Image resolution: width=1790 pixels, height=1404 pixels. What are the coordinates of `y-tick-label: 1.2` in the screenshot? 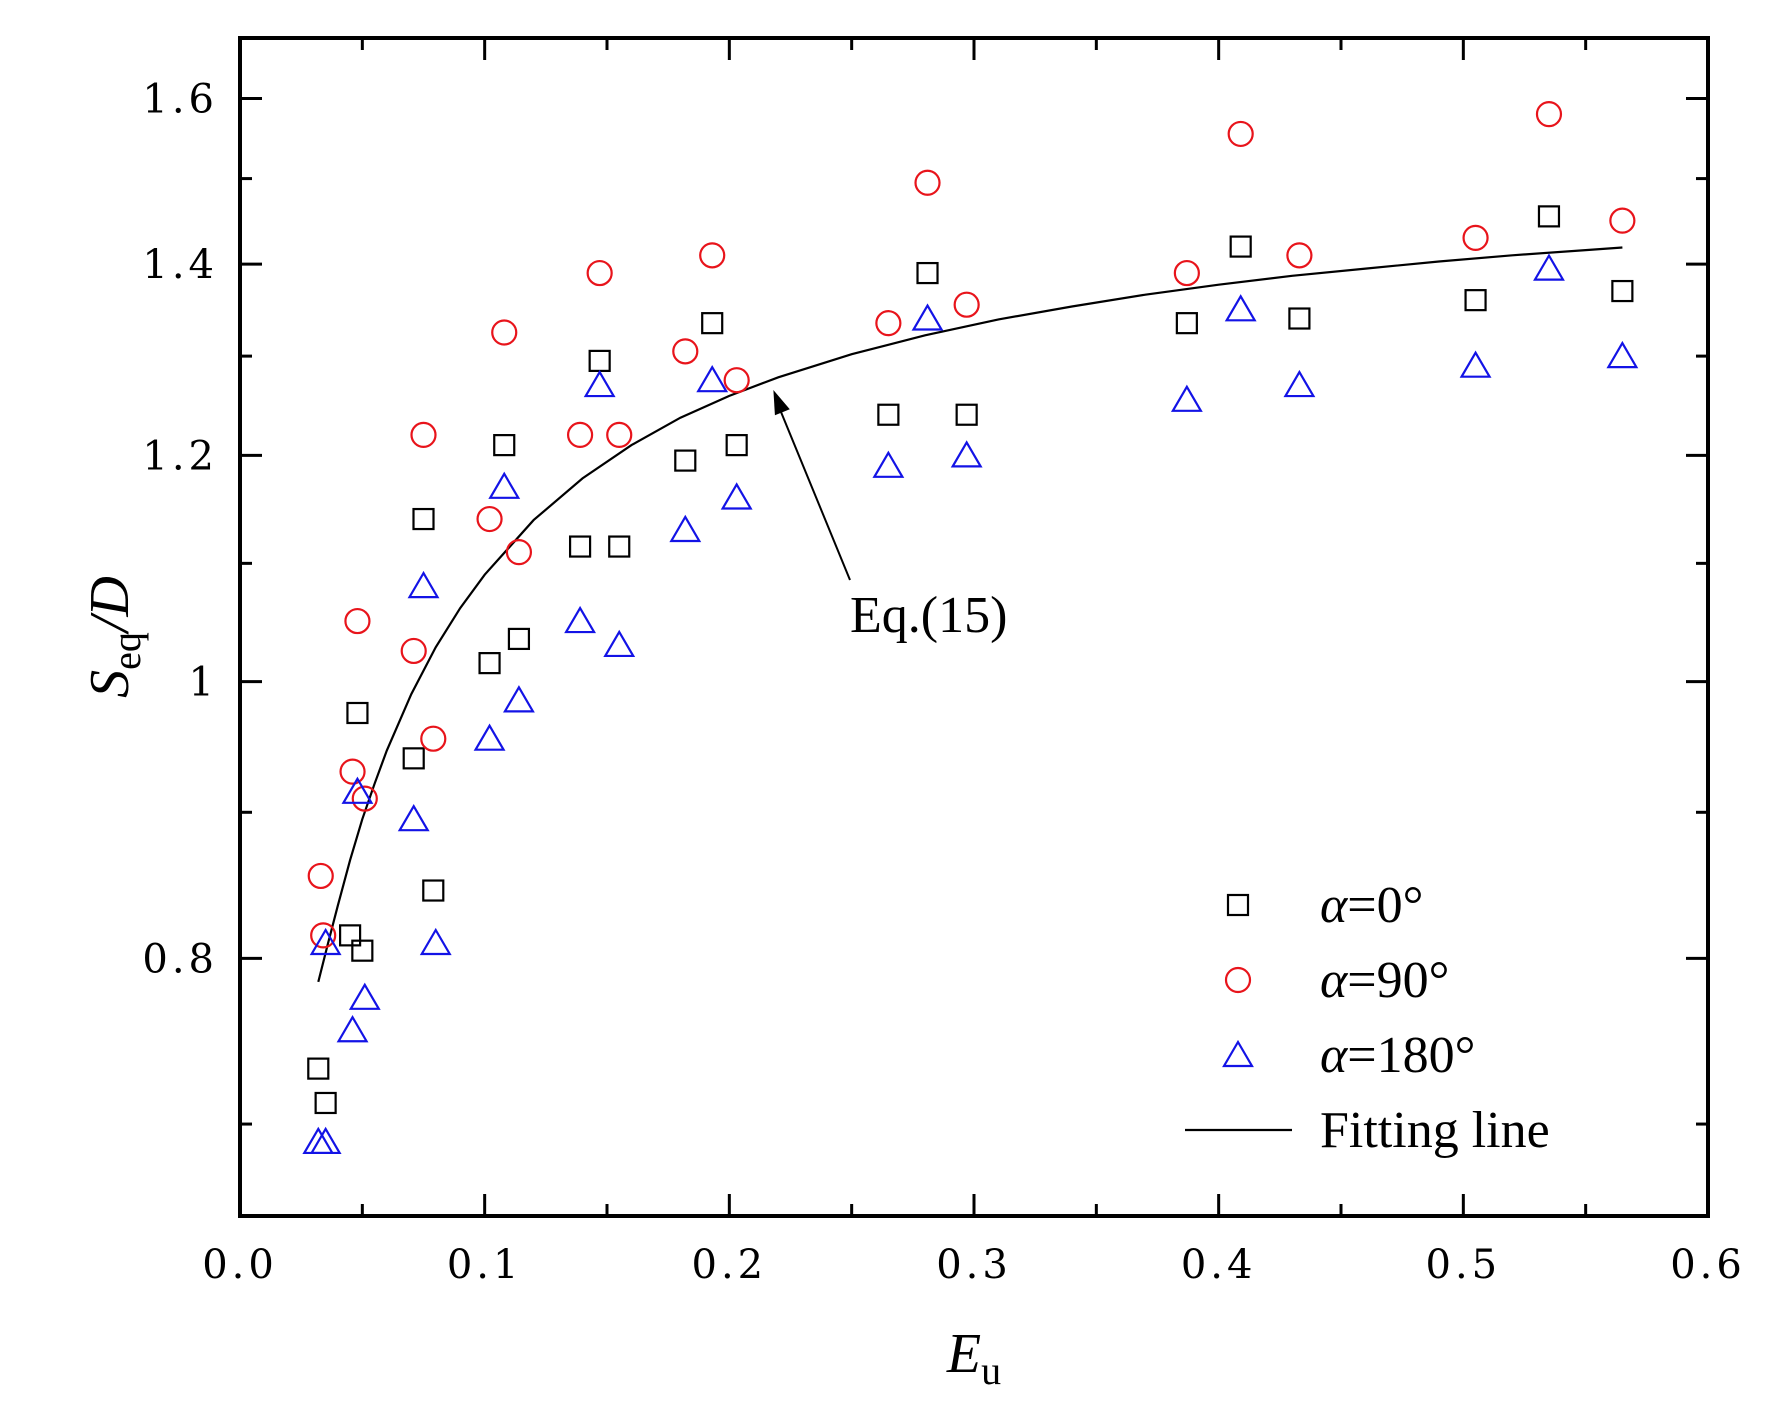 It's located at (180, 456).